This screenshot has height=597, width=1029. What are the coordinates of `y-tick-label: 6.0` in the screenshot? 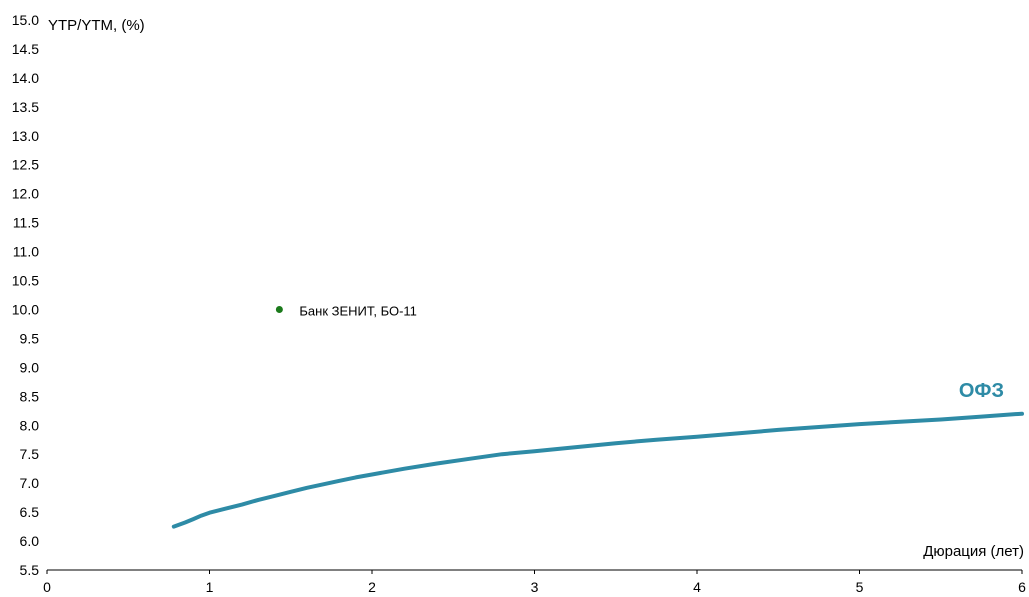 It's located at (30, 541).